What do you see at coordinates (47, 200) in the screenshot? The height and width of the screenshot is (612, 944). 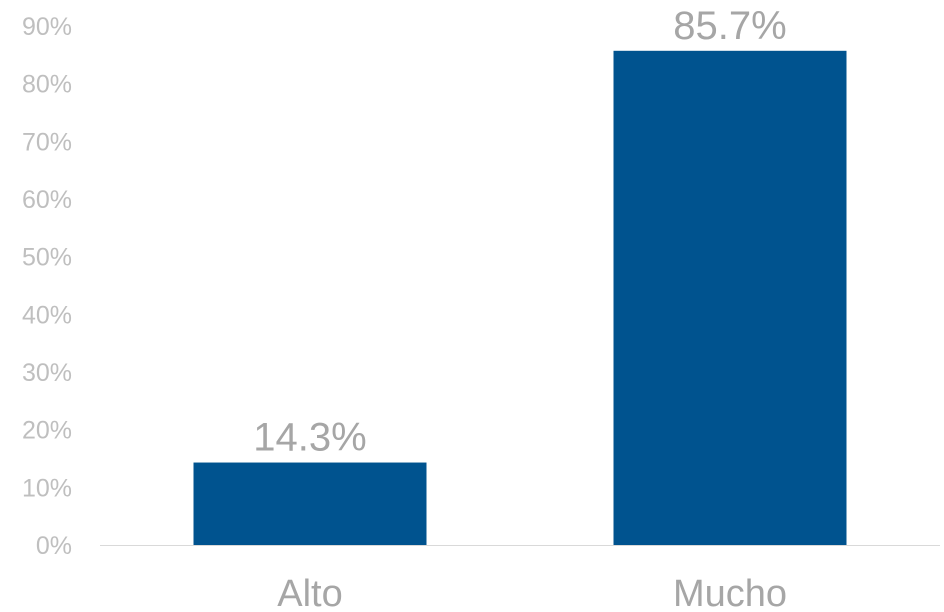 I see `y-tick-label: 60%` at bounding box center [47, 200].